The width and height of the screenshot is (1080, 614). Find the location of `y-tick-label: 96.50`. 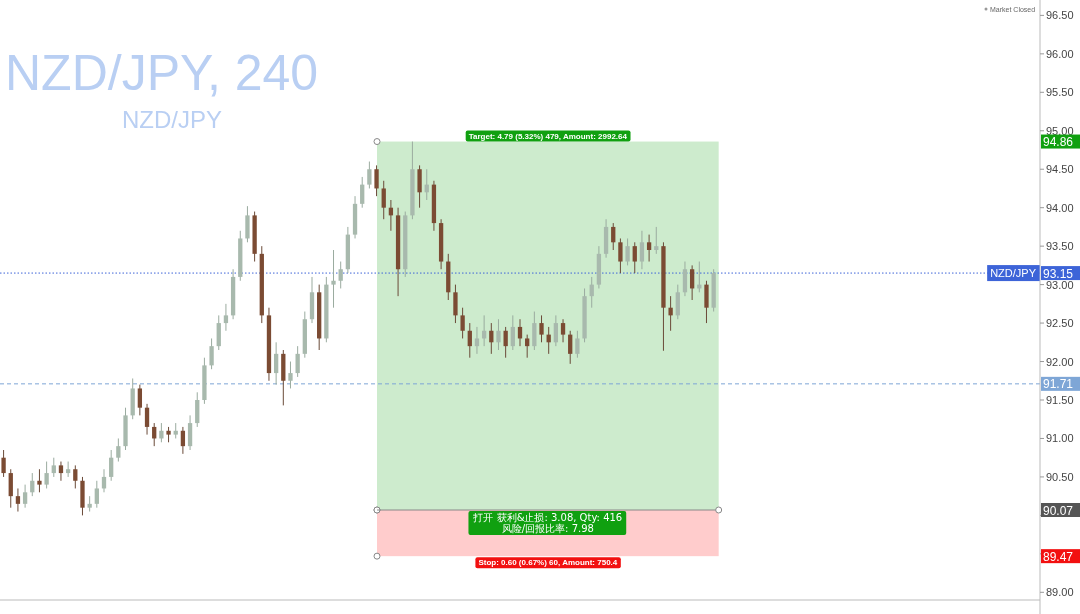

y-tick-label: 96.50 is located at coordinates (1060, 15).